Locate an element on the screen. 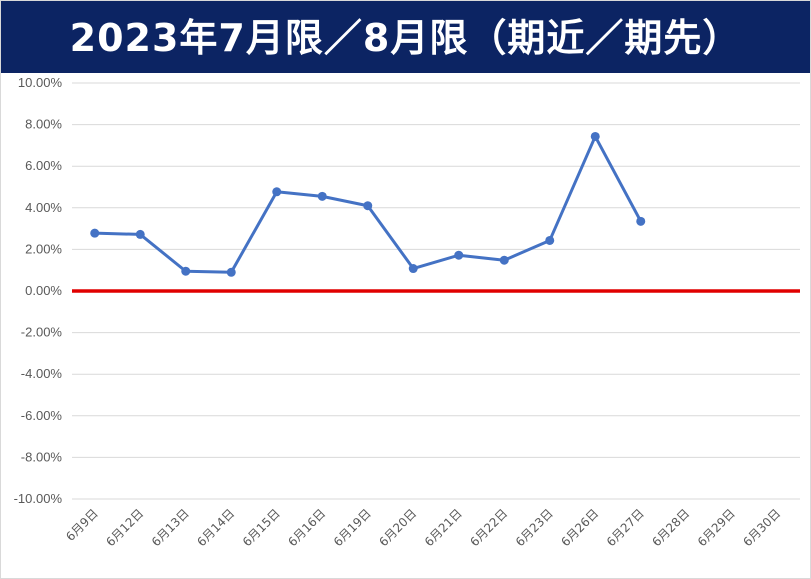 This screenshot has width=811, height=579. y-tick-label: -8.00% is located at coordinates (42, 456).